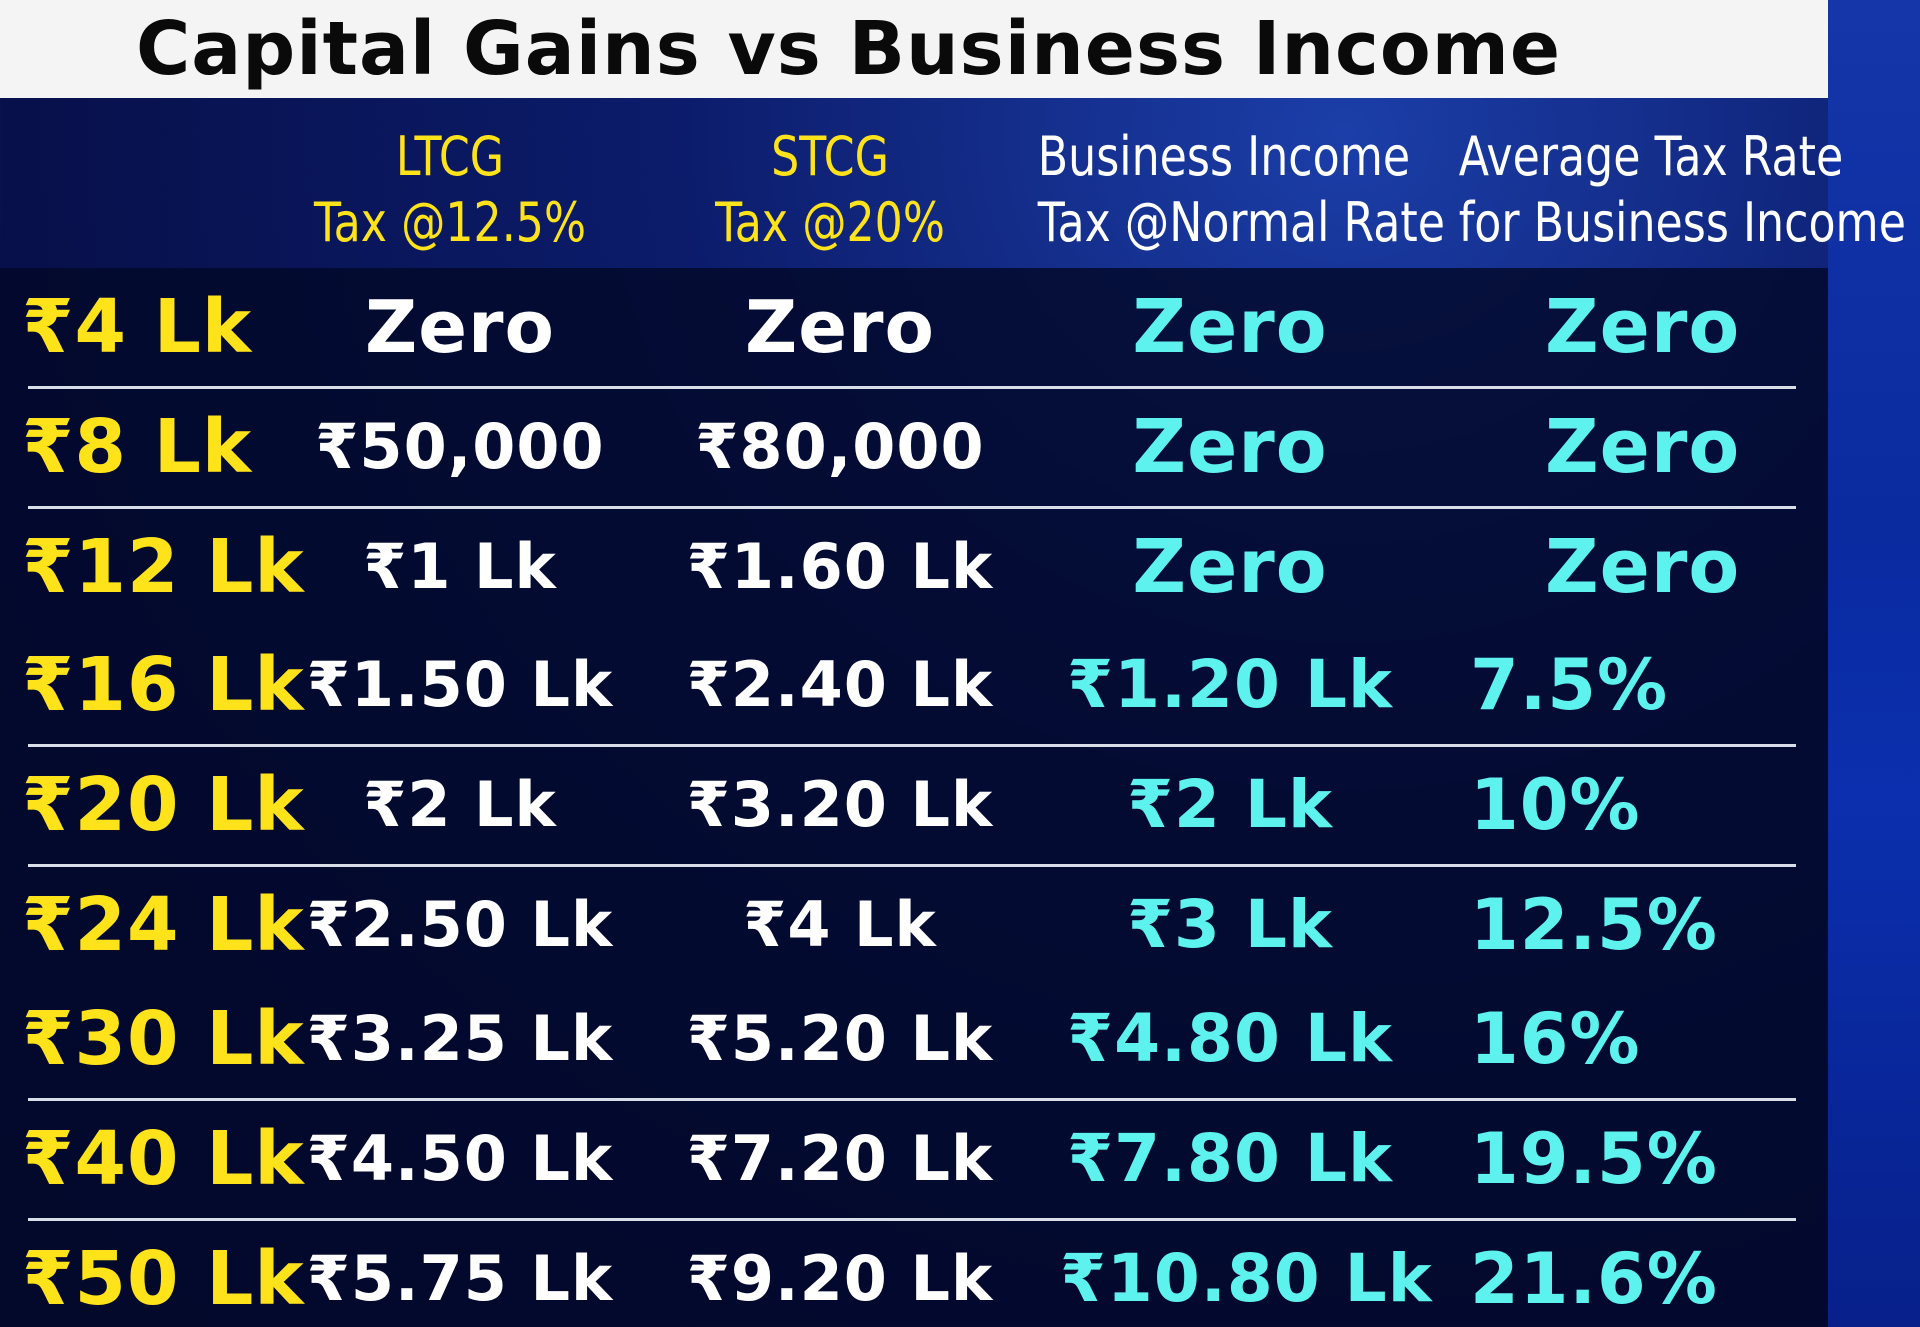  What do you see at coordinates (840, 684) in the screenshot?
I see `stcg-cell: ₹2.40 Lk` at bounding box center [840, 684].